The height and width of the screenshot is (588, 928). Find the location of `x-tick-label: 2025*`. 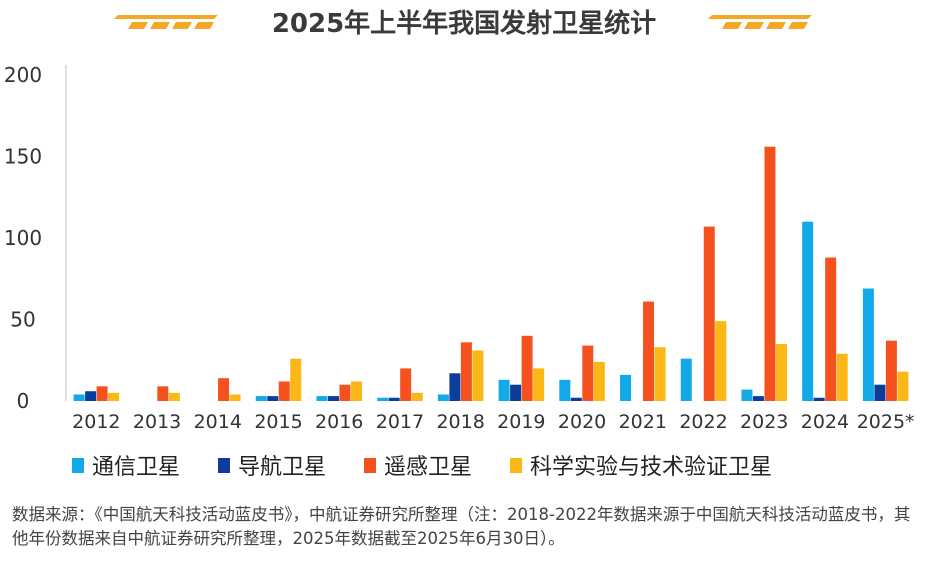

x-tick-label: 2025* is located at coordinates (886, 422).